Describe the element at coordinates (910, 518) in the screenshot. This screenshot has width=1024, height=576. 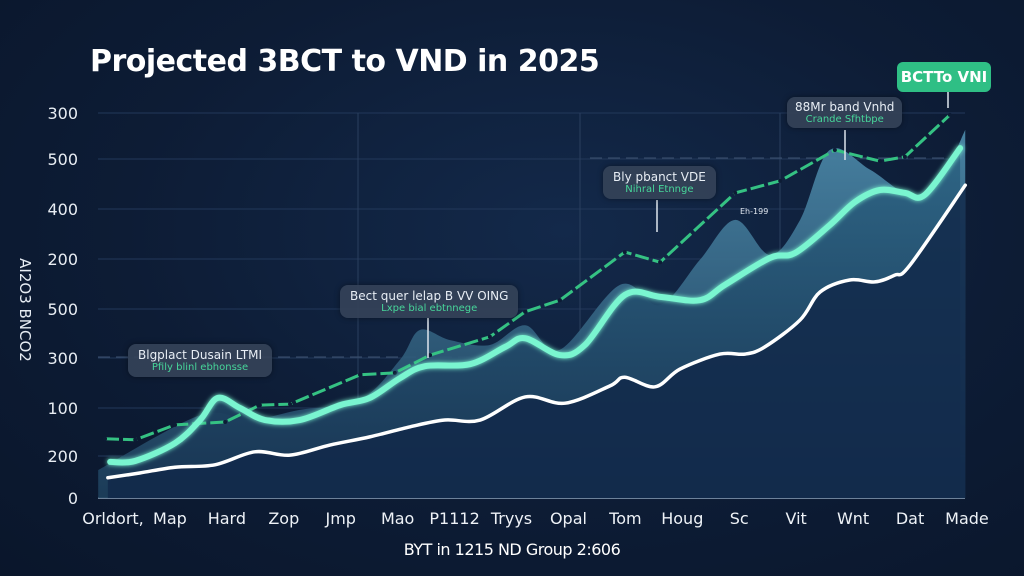
I see `x-tick-label: Dat` at that location.